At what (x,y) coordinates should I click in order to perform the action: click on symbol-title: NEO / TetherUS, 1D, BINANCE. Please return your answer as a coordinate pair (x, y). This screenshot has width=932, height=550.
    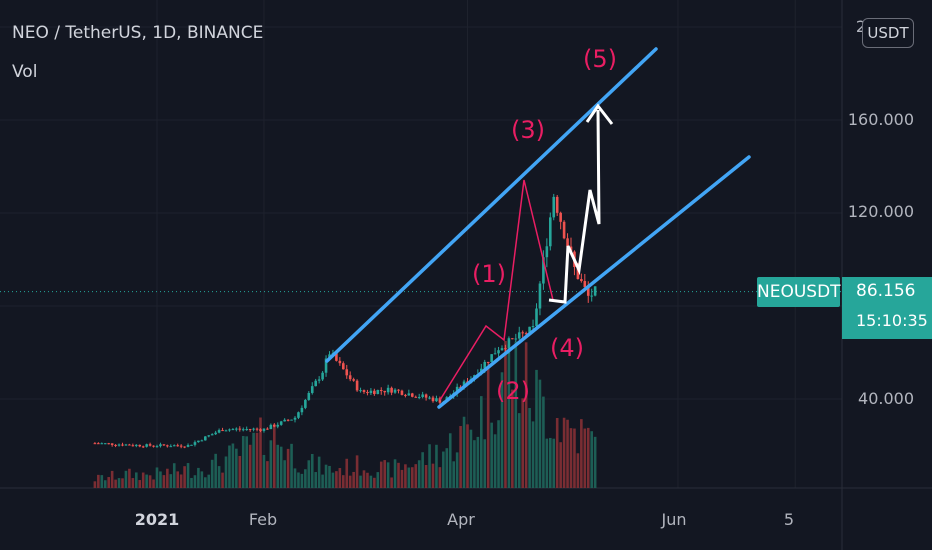
    Looking at the image, I should click on (138, 33).